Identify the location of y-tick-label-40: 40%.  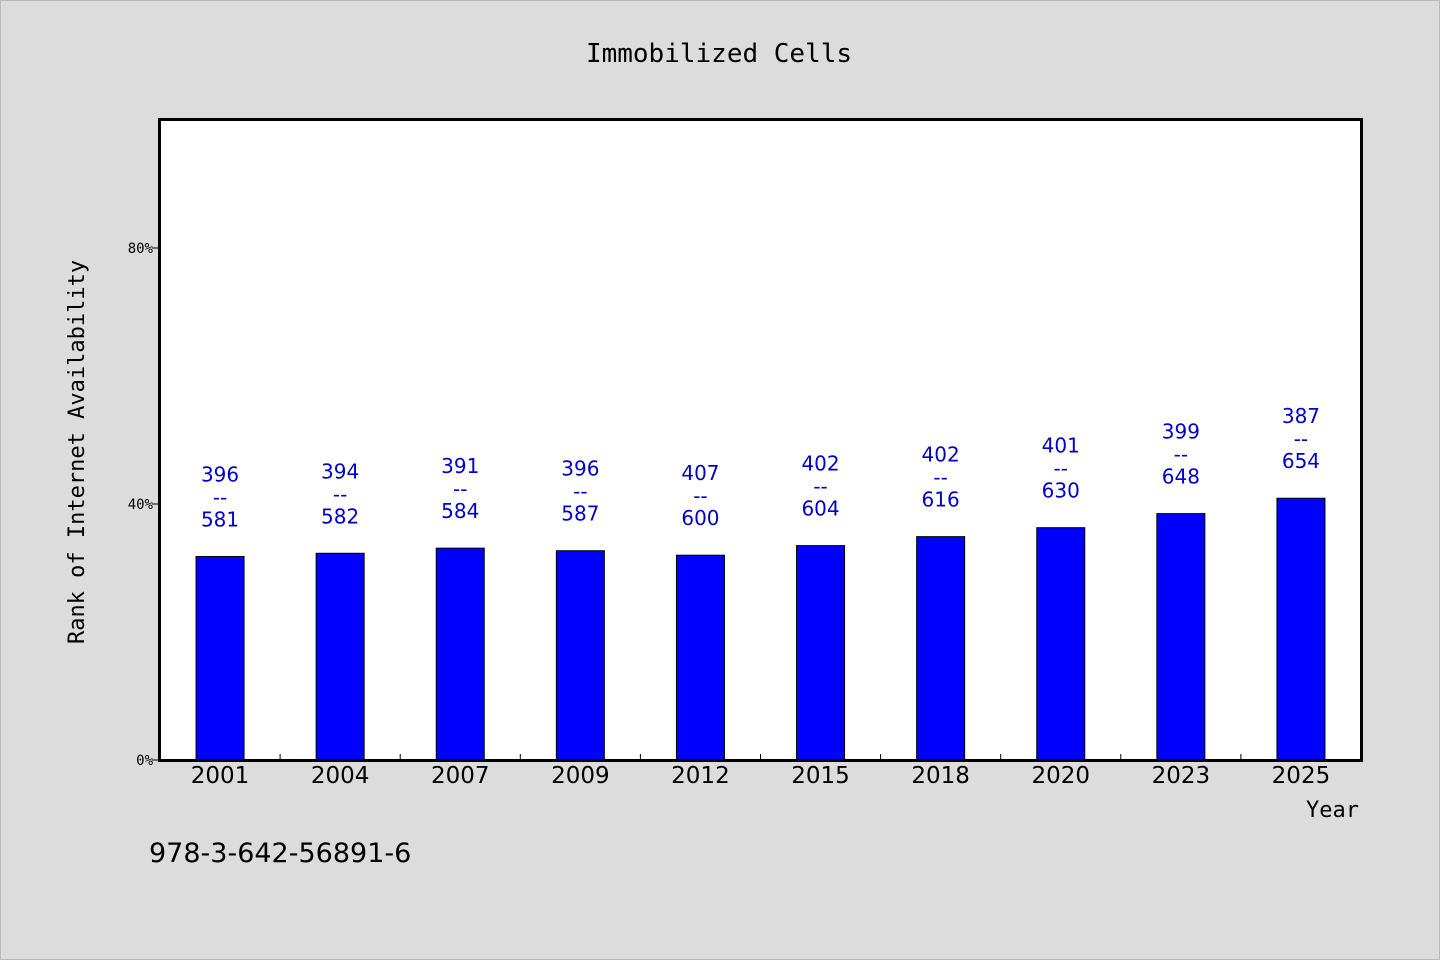
(141, 505).